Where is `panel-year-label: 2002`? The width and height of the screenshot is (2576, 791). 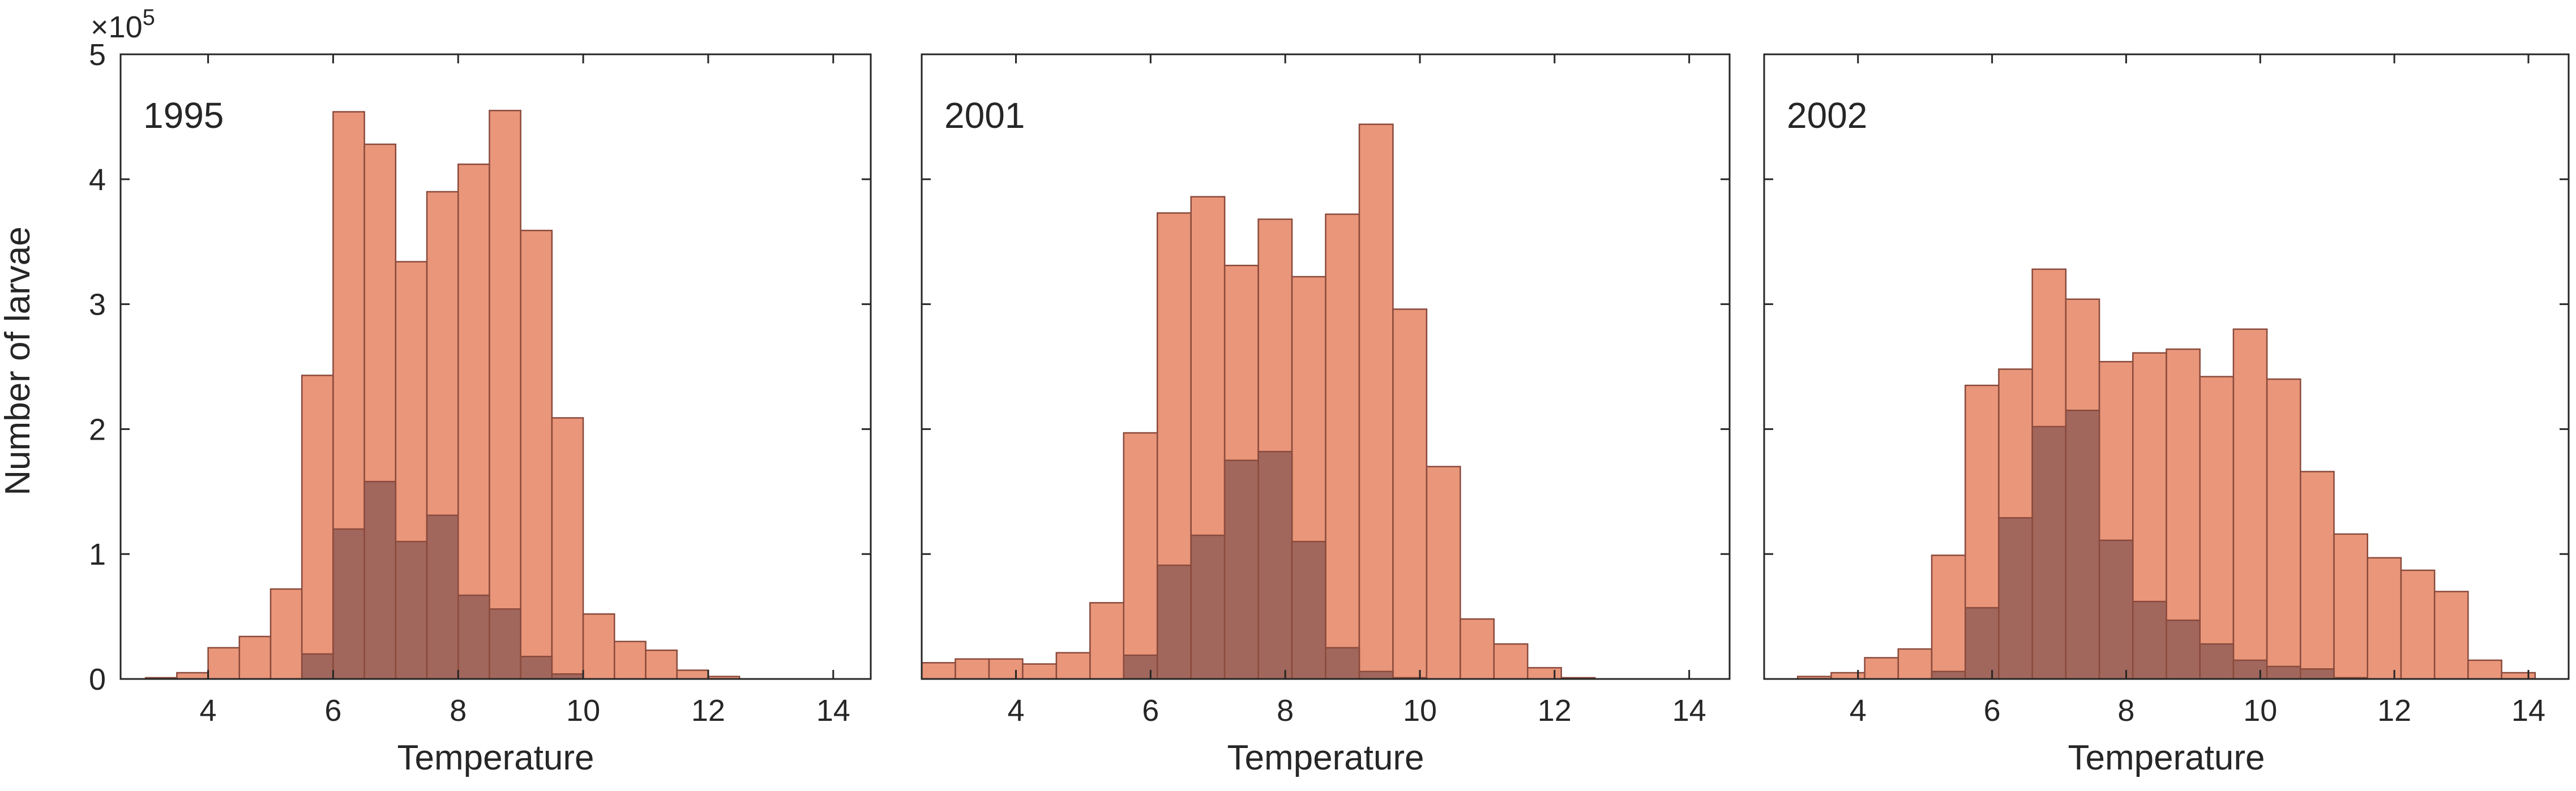
panel-year-label: 2002 is located at coordinates (1827, 116).